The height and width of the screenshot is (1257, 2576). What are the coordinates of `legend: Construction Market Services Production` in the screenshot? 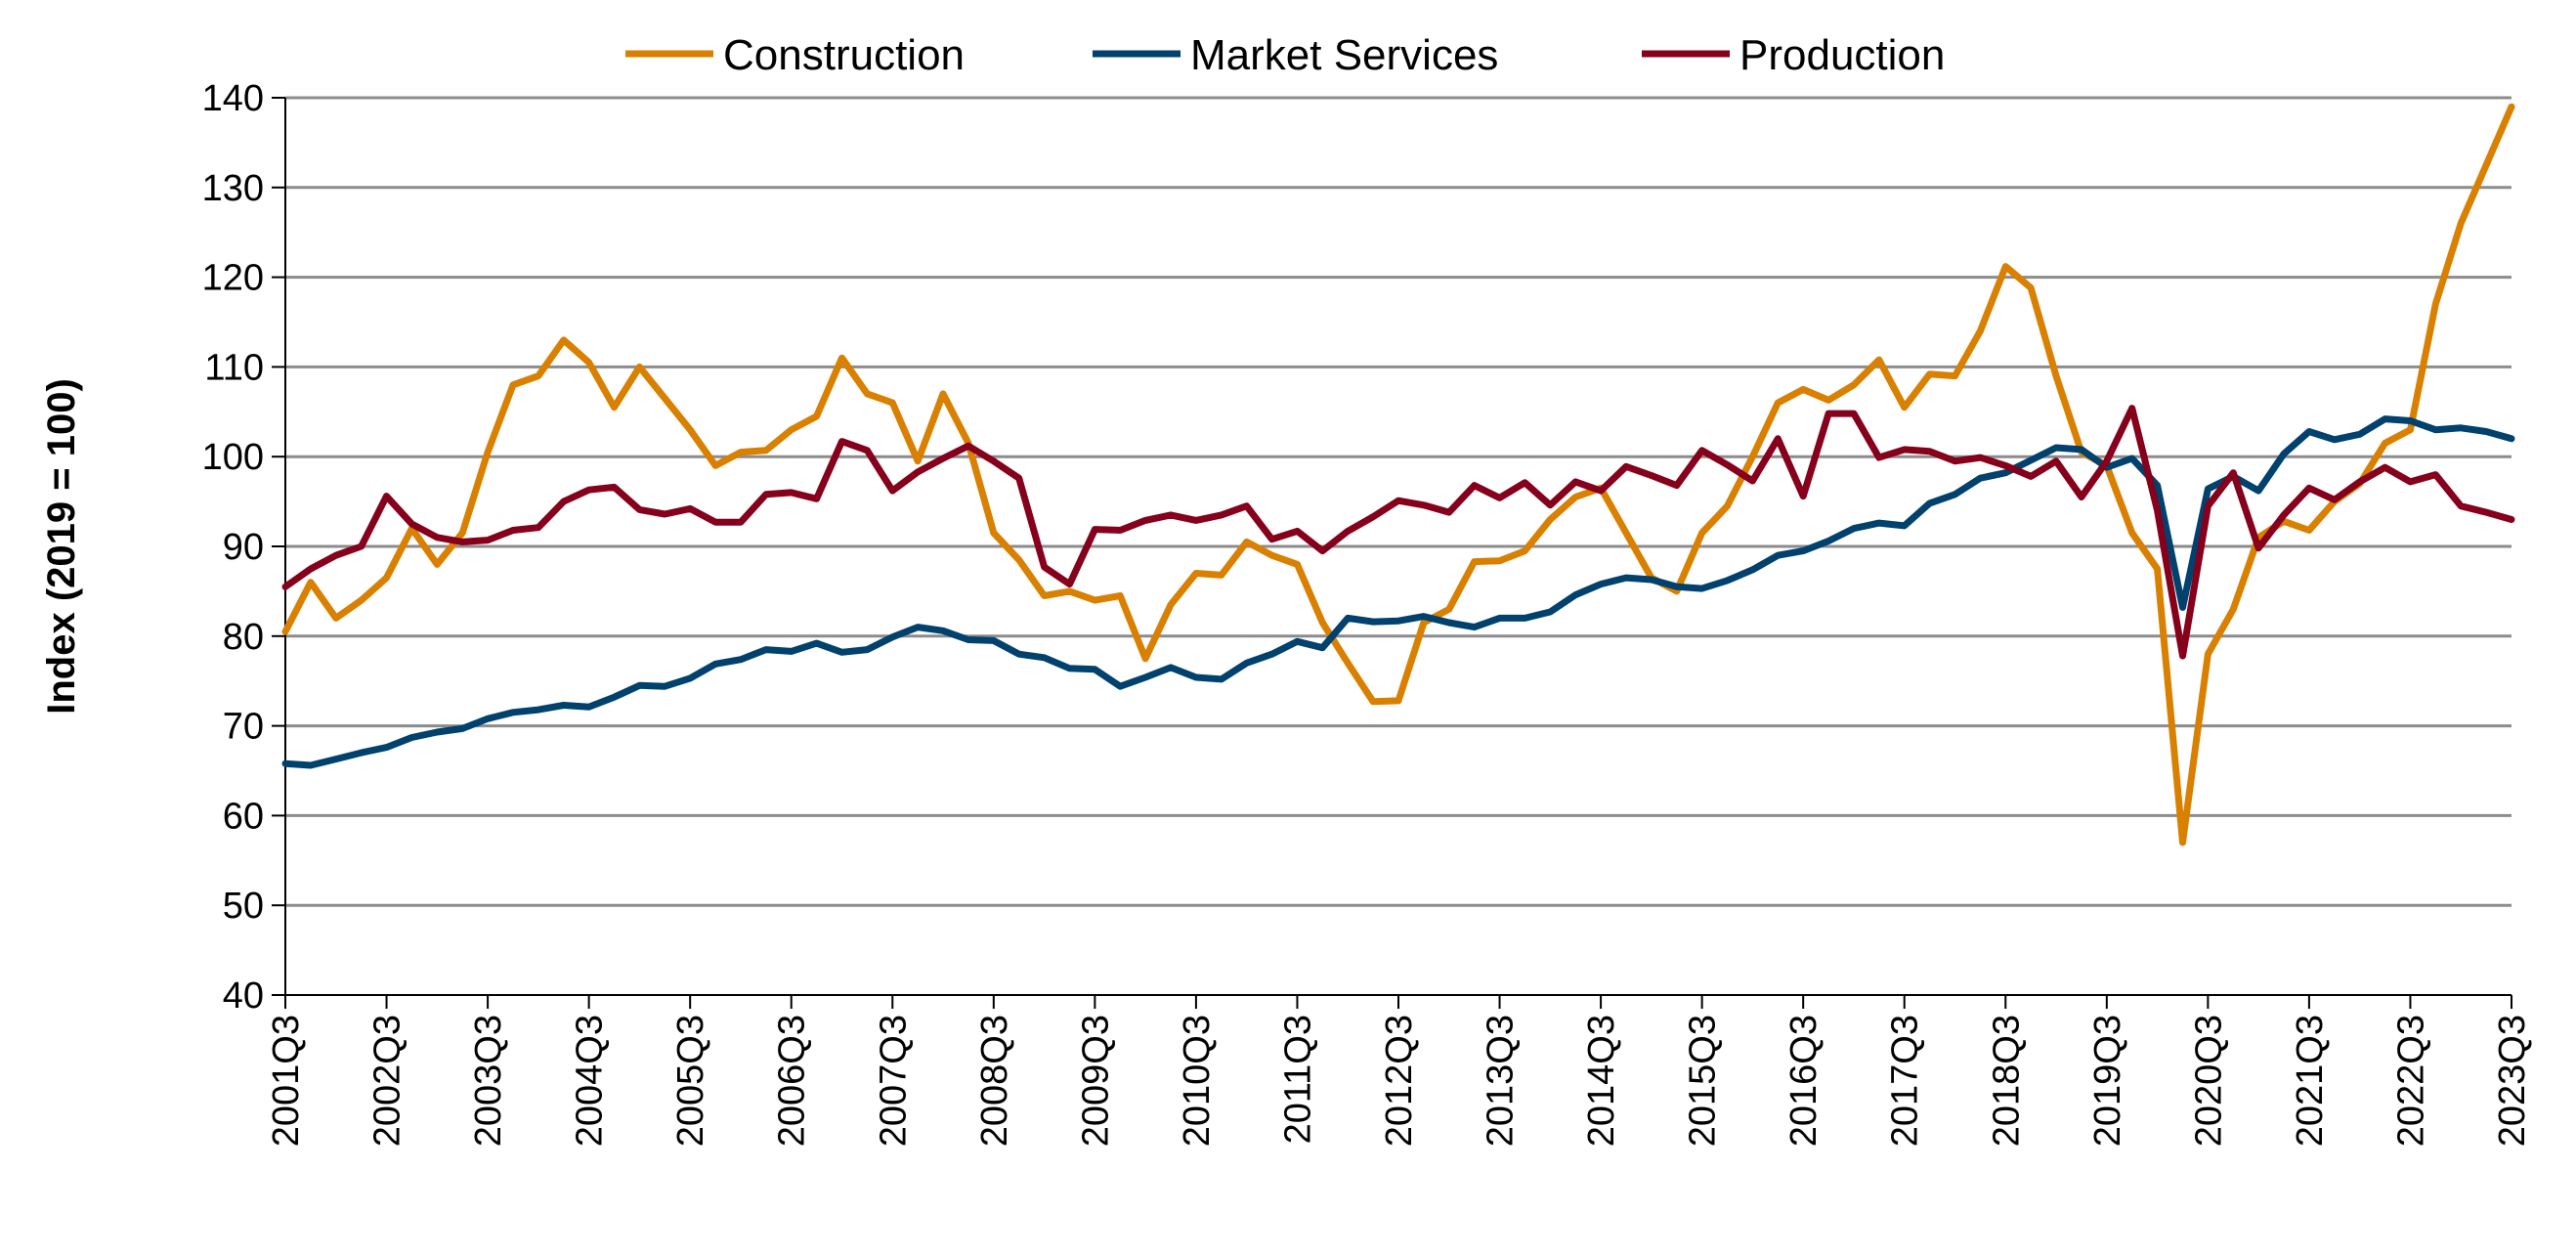 It's located at (1285, 55).